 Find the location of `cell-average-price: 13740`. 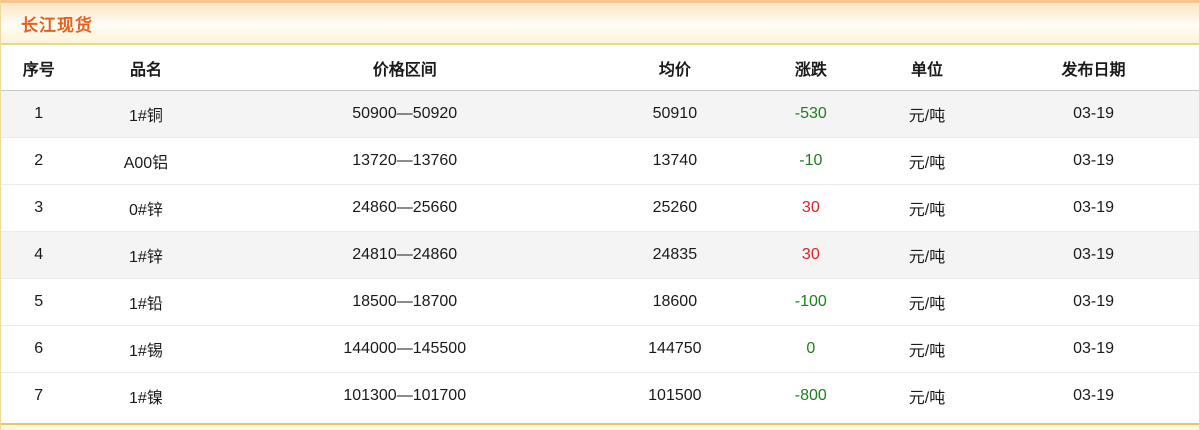

cell-average-price: 13740 is located at coordinates (675, 161).